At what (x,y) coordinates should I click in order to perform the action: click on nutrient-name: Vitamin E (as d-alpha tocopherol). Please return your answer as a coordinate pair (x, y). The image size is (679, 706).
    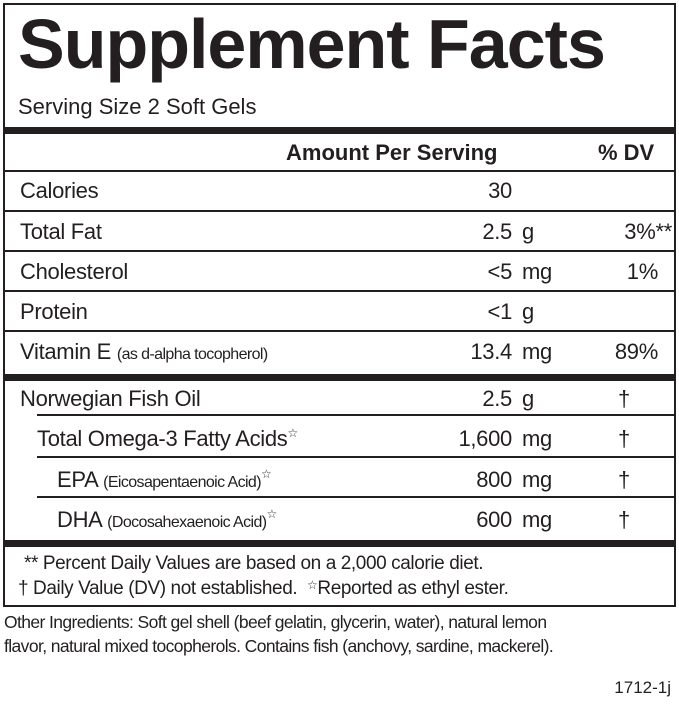
    Looking at the image, I should click on (144, 352).